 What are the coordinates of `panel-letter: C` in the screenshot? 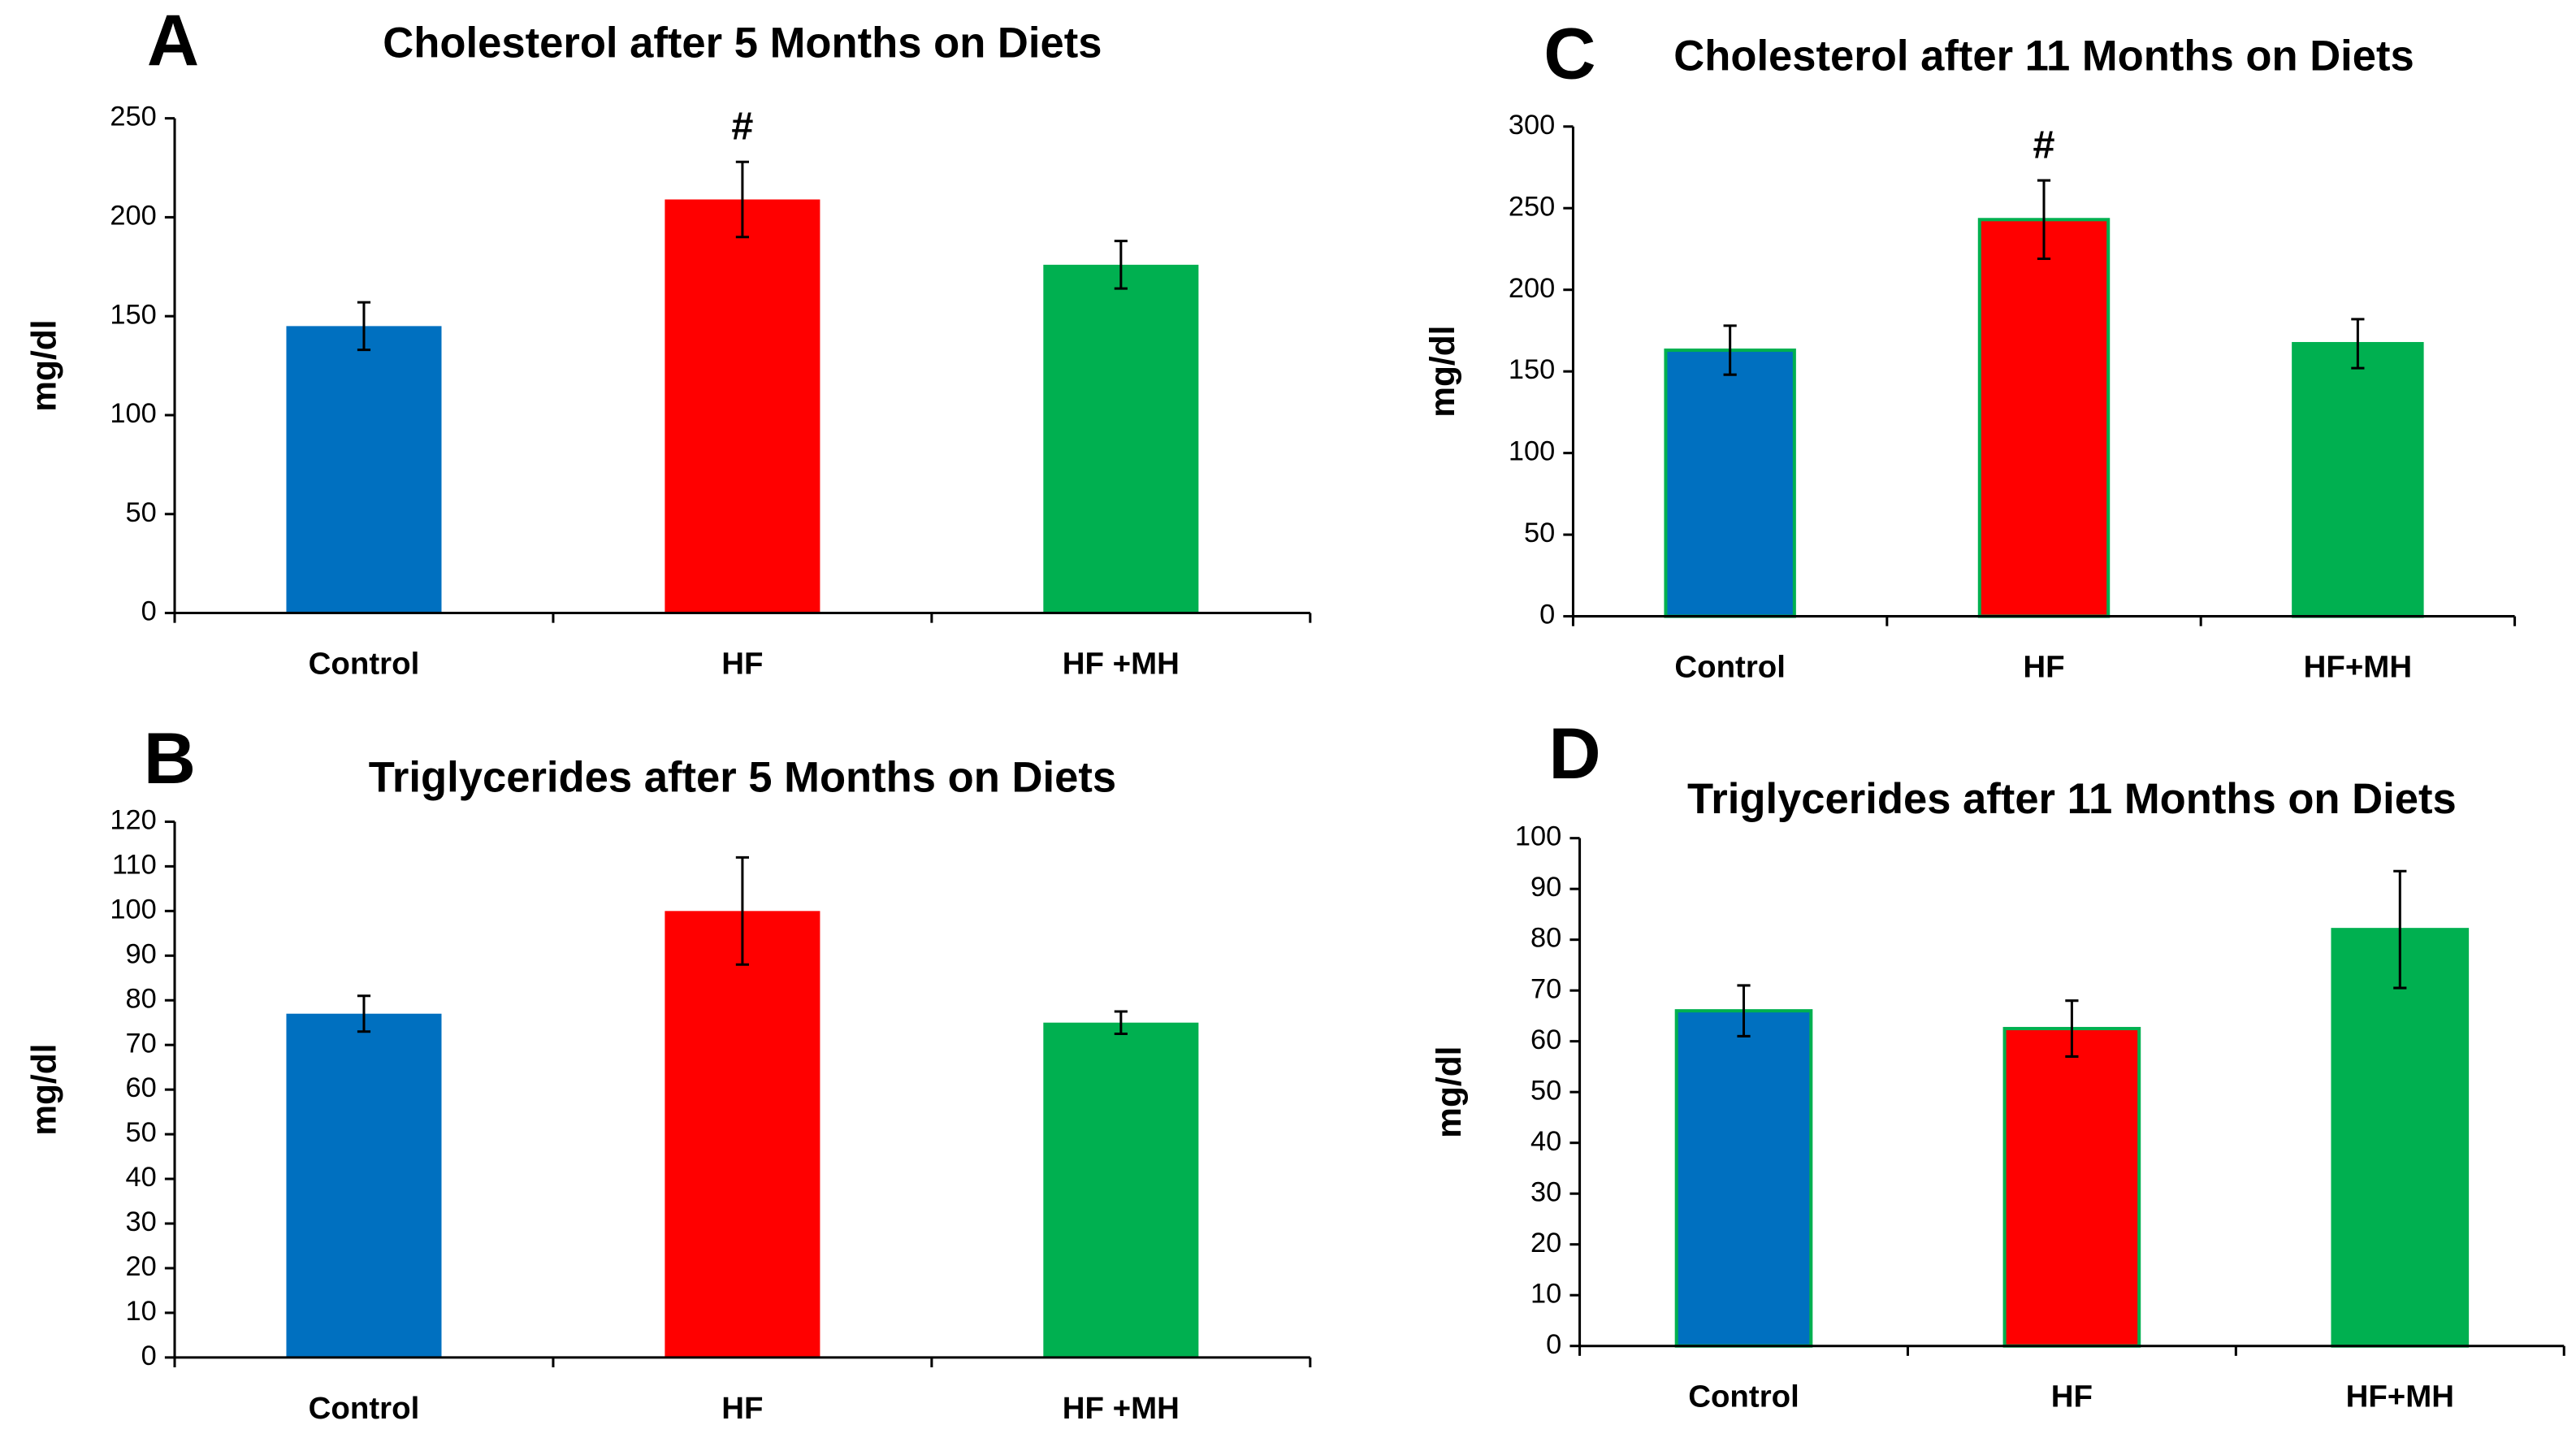 It's located at (1569, 52).